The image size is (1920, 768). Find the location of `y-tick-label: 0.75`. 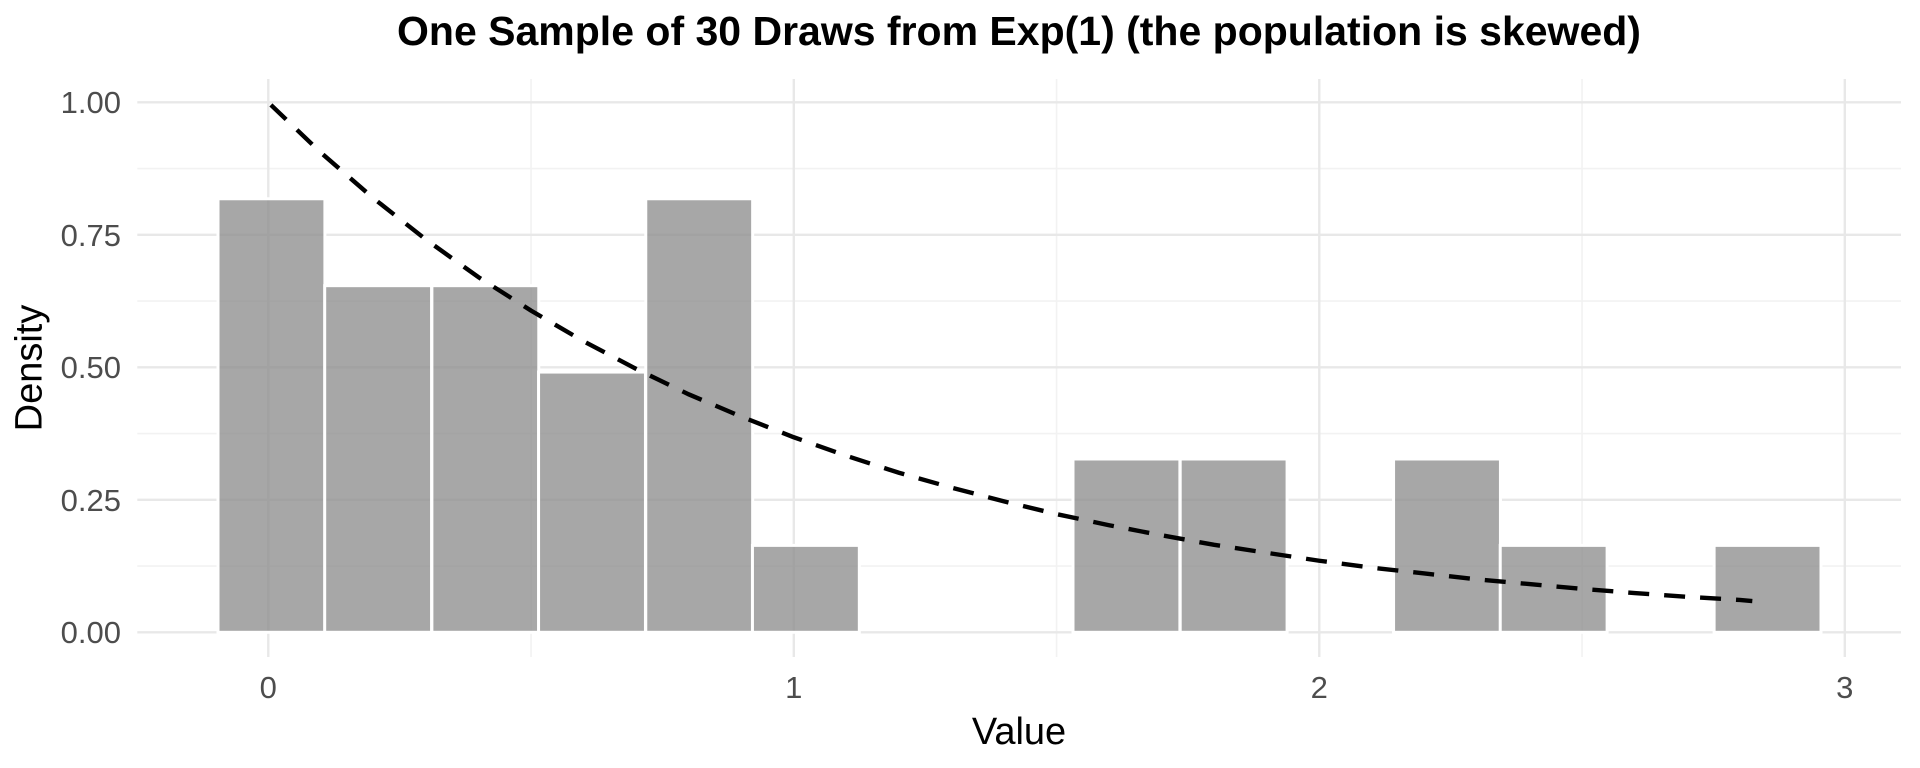

y-tick-label: 0.75 is located at coordinates (90, 235).